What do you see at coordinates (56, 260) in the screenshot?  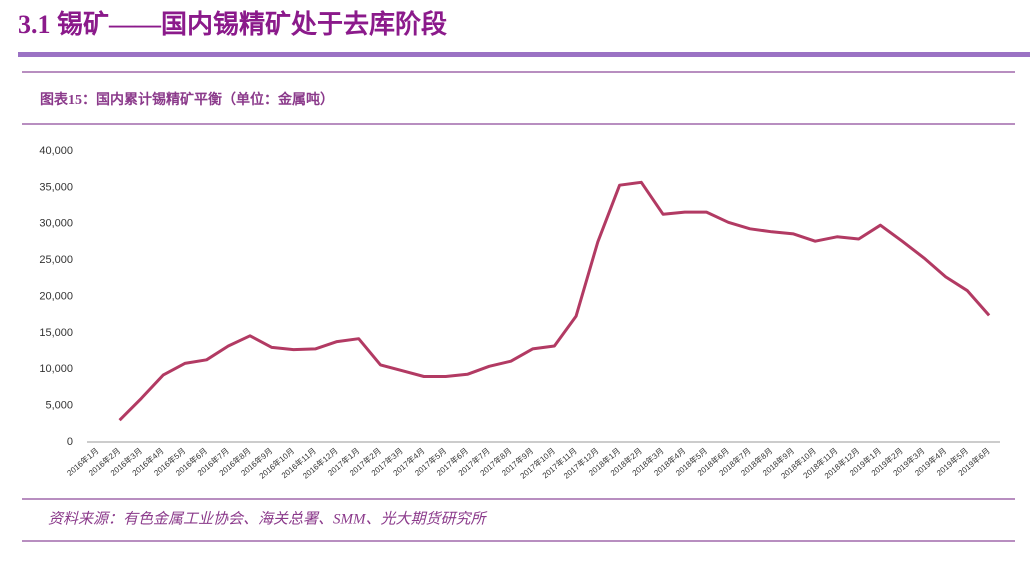 I see `y-tick-label: 25,000` at bounding box center [56, 260].